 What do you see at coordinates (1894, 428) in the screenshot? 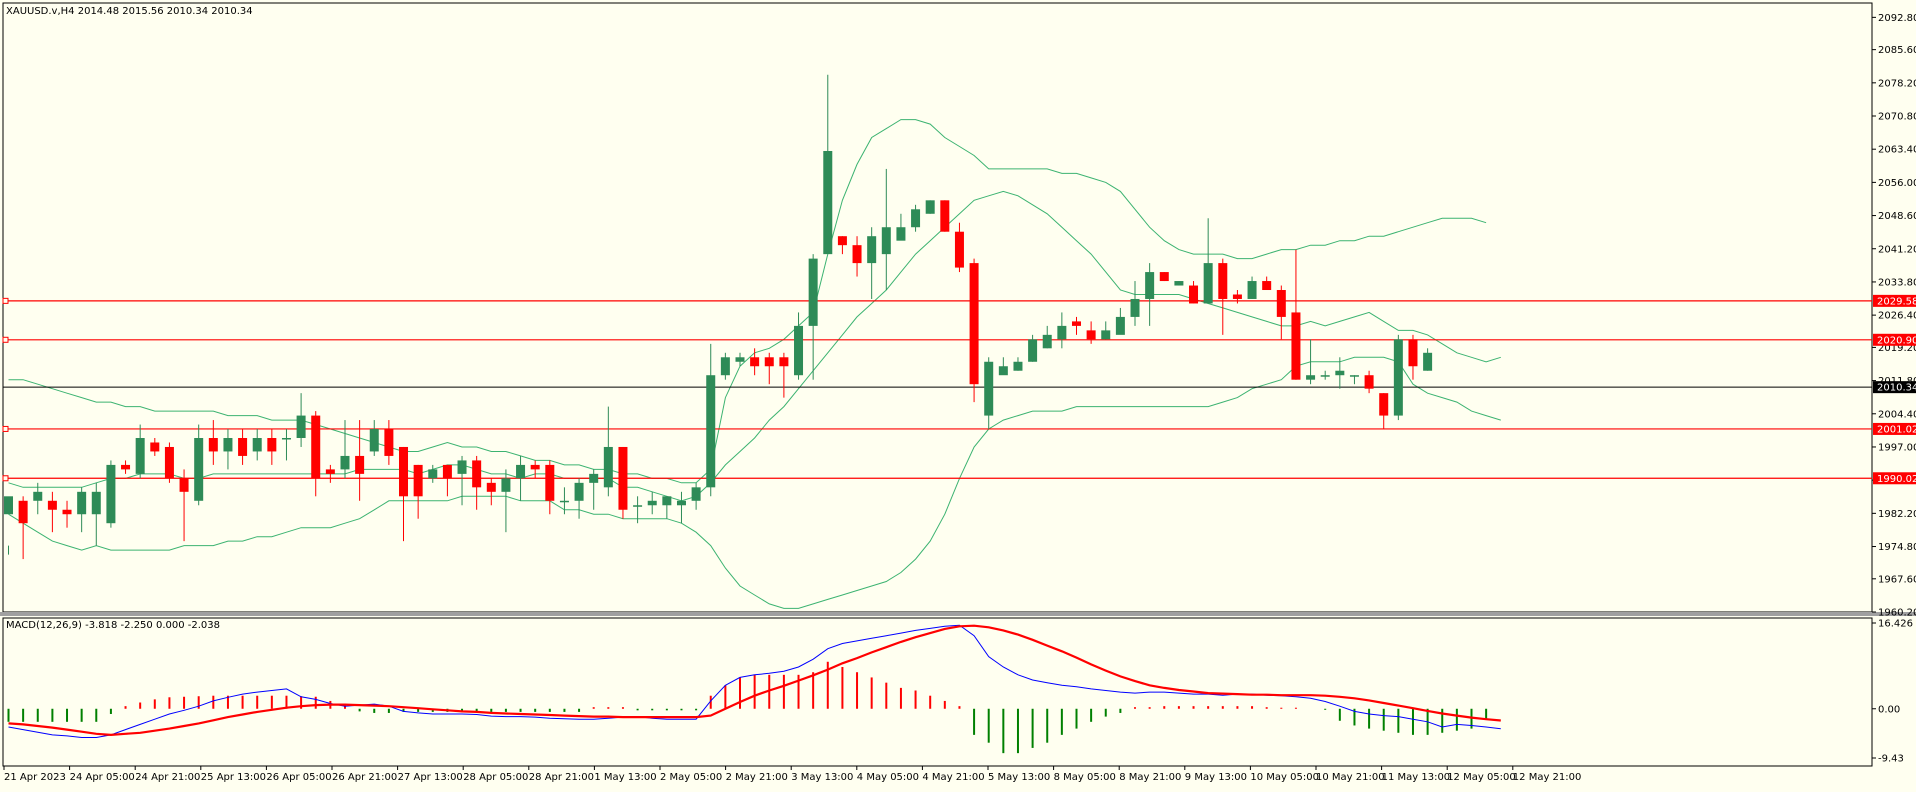
I see `level-price-tag` at bounding box center [1894, 428].